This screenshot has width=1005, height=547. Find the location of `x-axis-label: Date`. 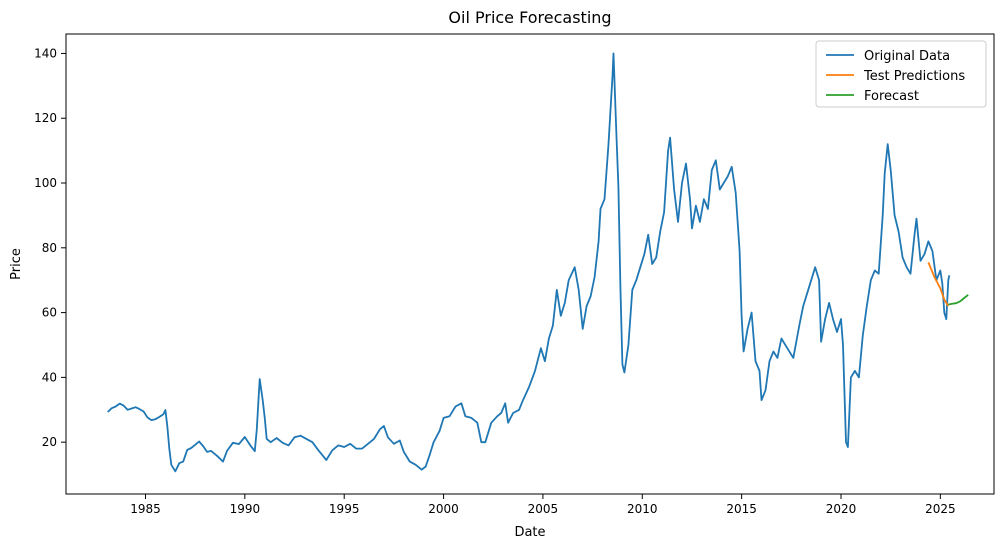

x-axis-label: Date is located at coordinates (529, 532).